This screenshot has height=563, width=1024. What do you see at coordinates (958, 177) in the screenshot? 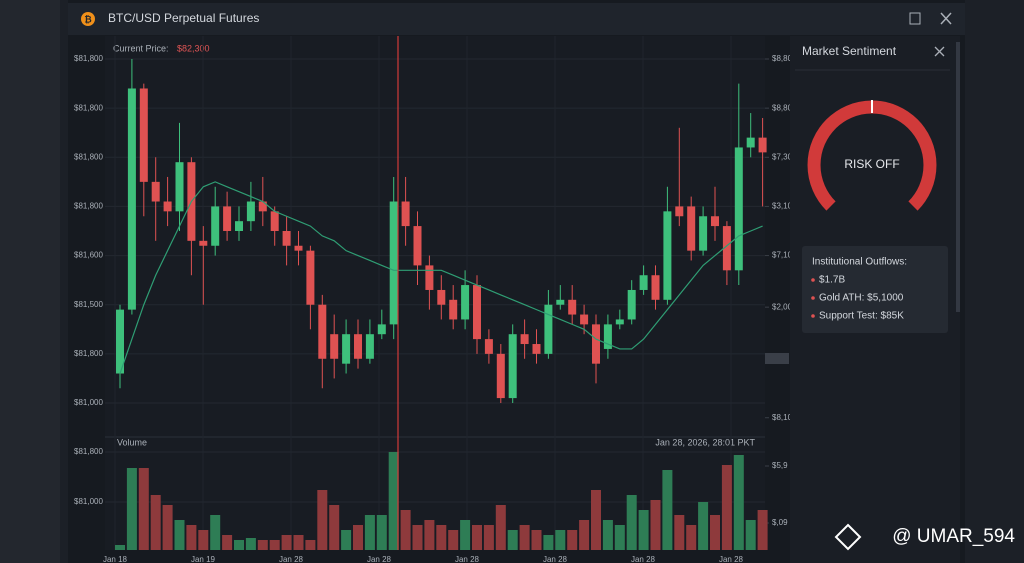
I see `scrollbar` at bounding box center [958, 177].